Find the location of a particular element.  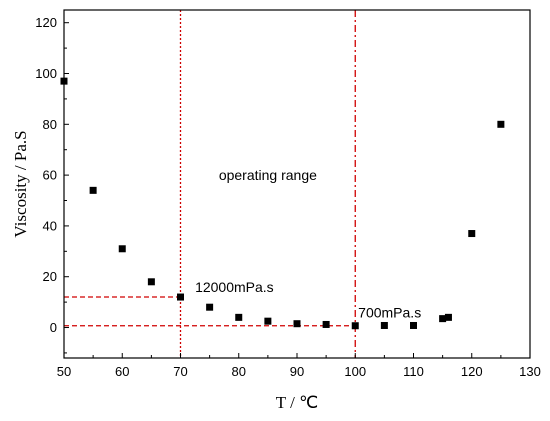

y-tick-label: 100 is located at coordinates (46, 73).